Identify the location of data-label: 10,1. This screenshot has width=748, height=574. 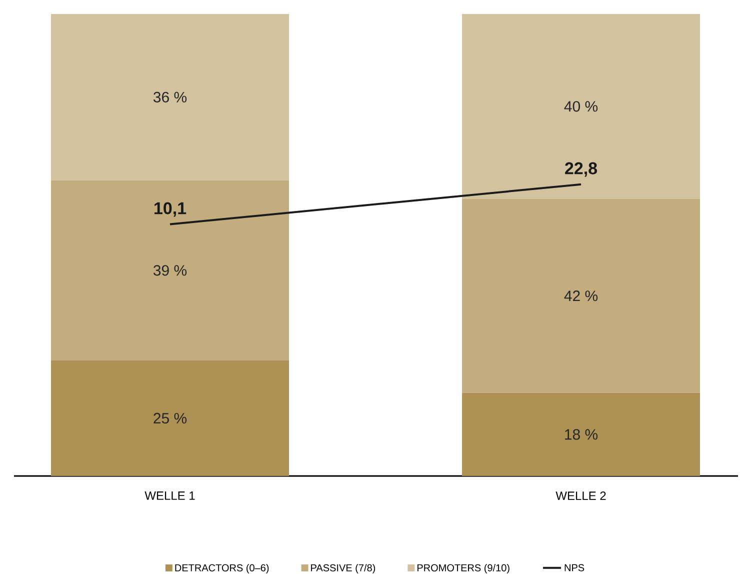
(170, 209).